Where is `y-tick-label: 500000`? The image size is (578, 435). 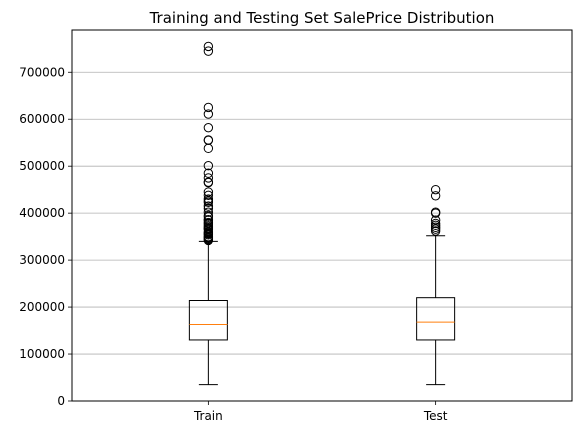 y-tick-label: 500000 is located at coordinates (42, 166).